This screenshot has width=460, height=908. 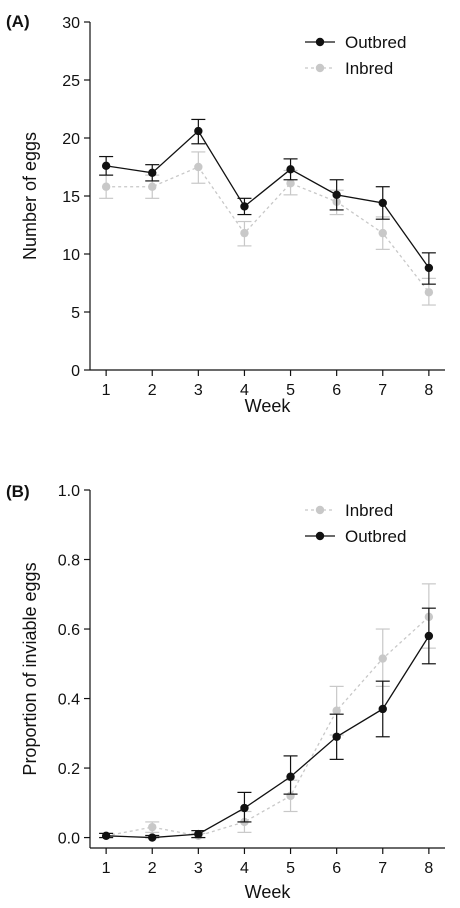 What do you see at coordinates (71, 81) in the screenshot?
I see `y-tick-label: 25` at bounding box center [71, 81].